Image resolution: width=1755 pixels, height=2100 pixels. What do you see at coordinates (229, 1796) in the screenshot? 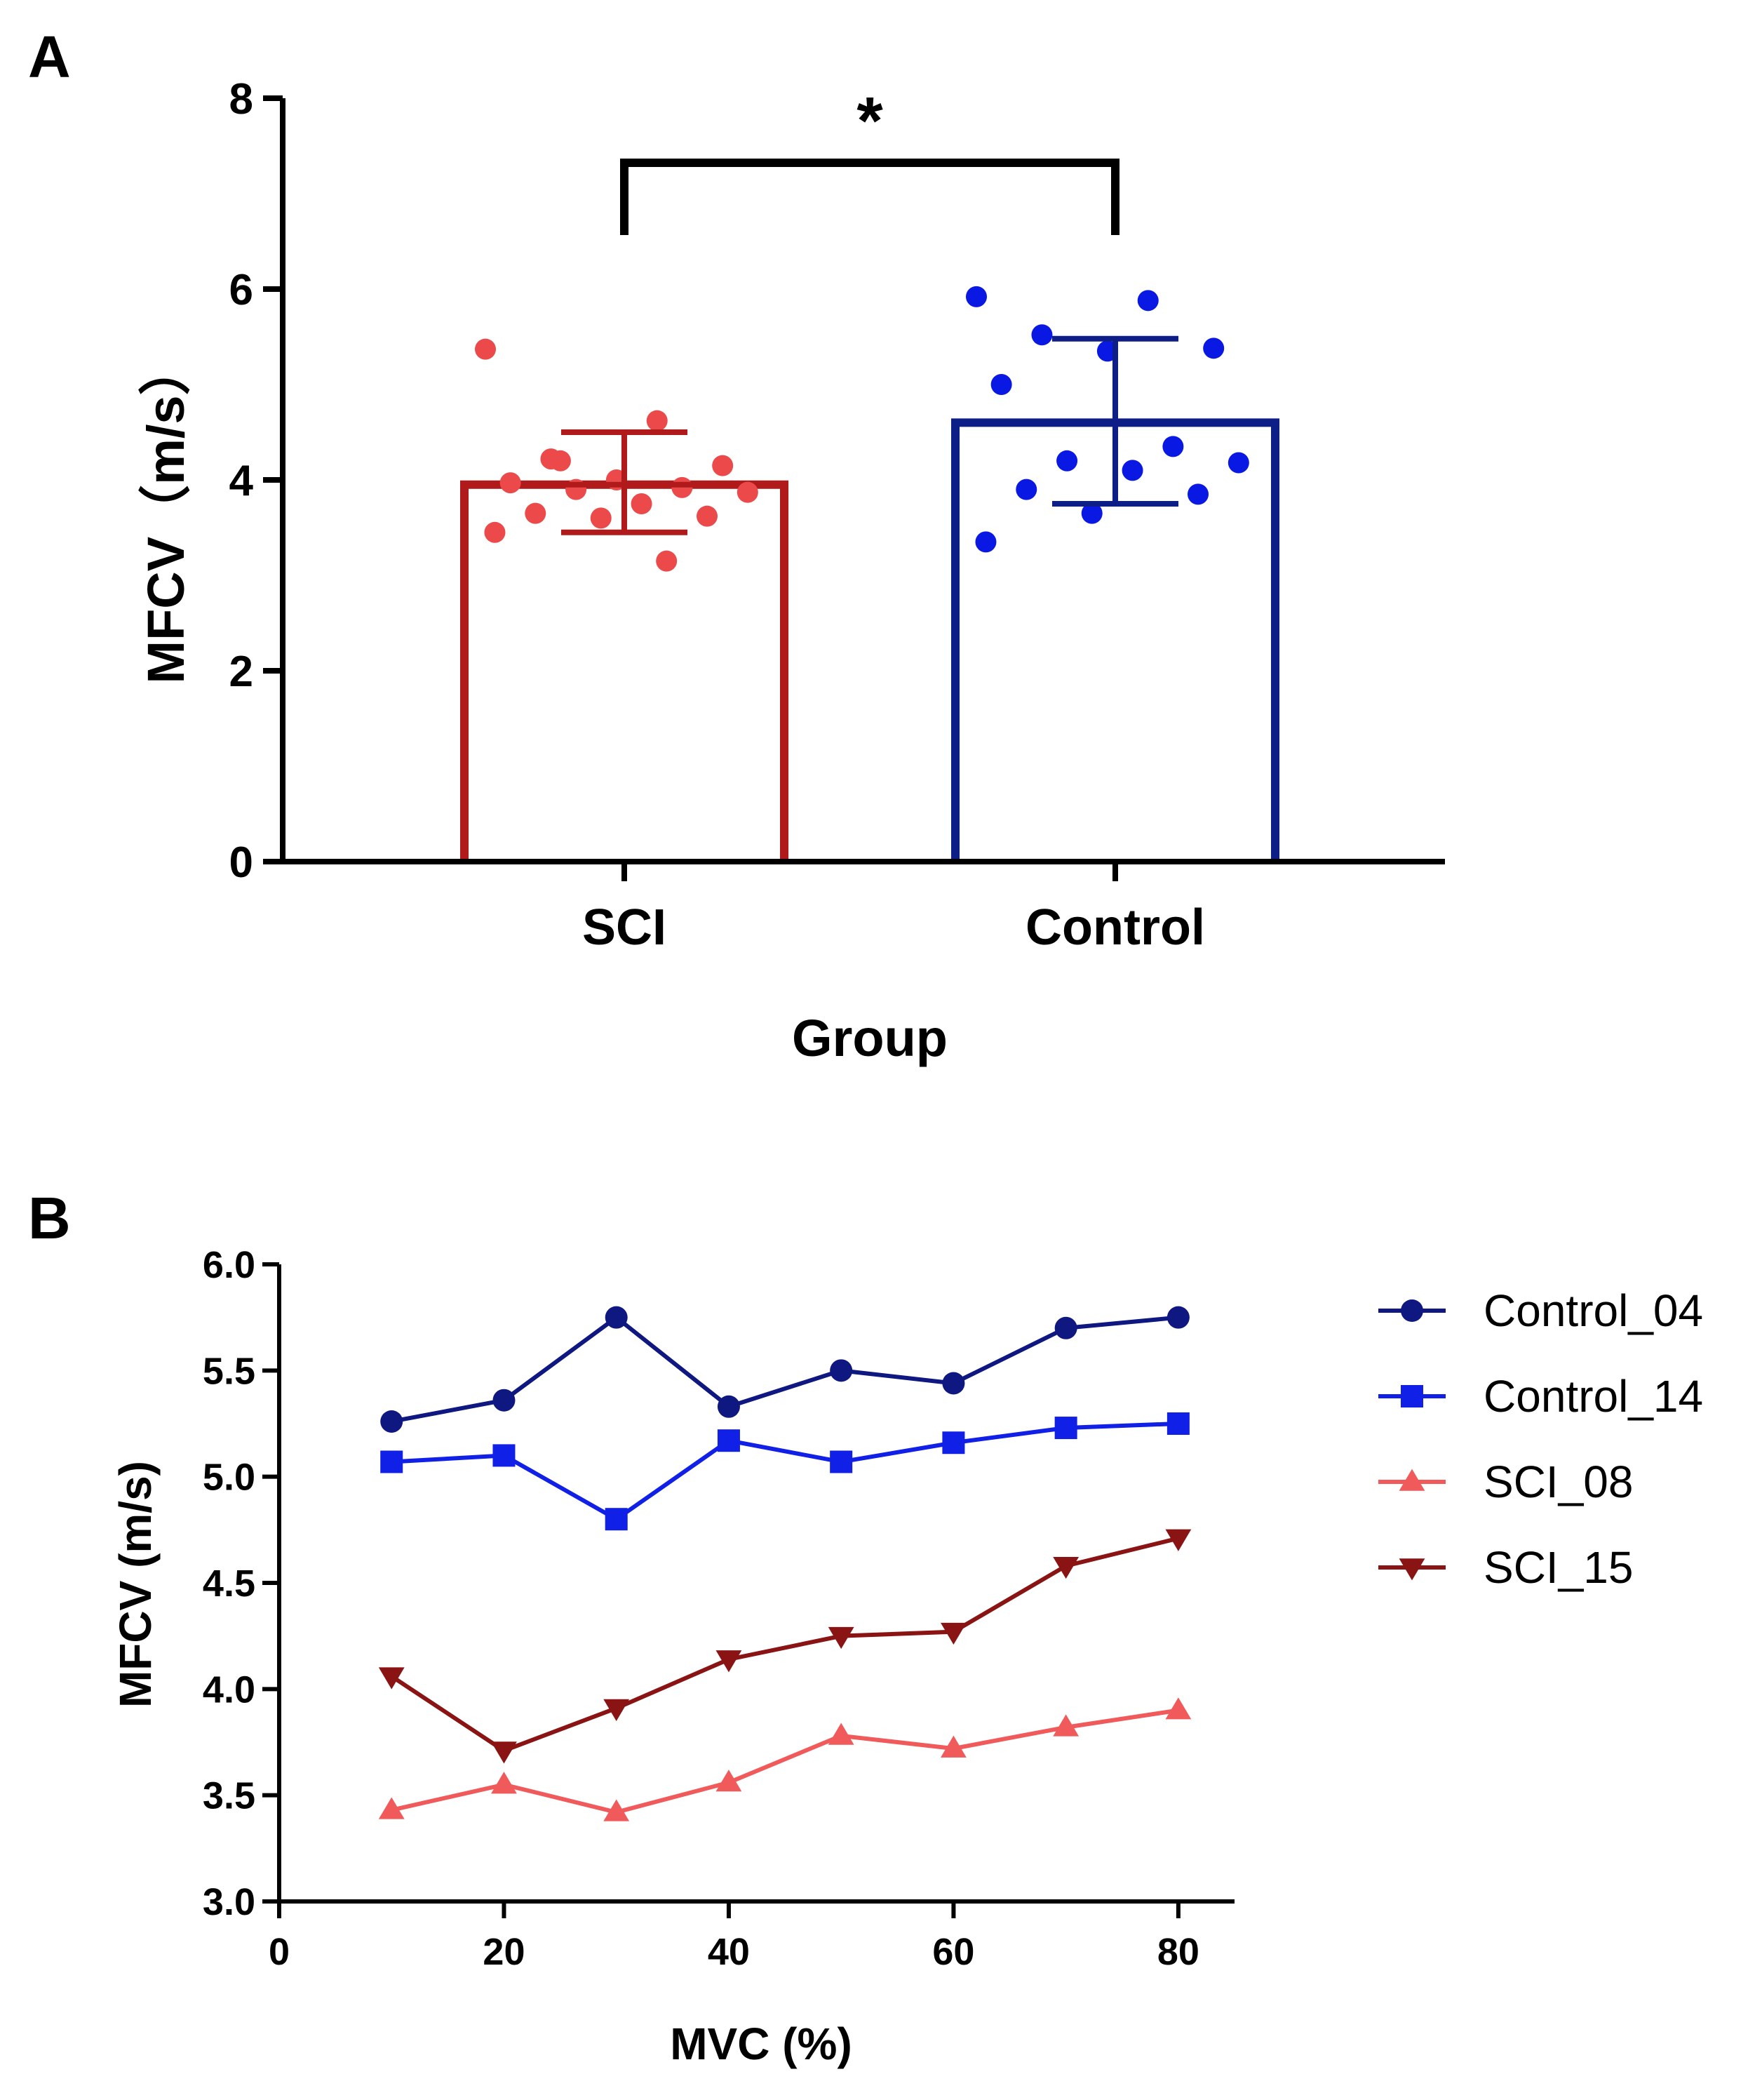
I see `y-tick-label: 3.5` at bounding box center [229, 1796].